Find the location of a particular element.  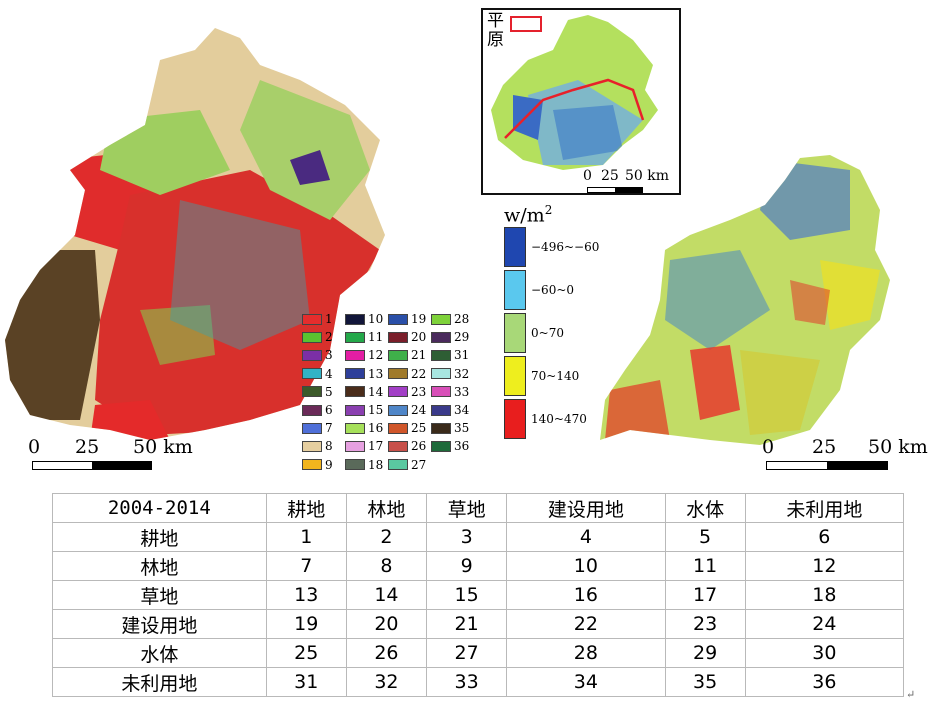

table-row-header: 耕地 is located at coordinates (159, 537).